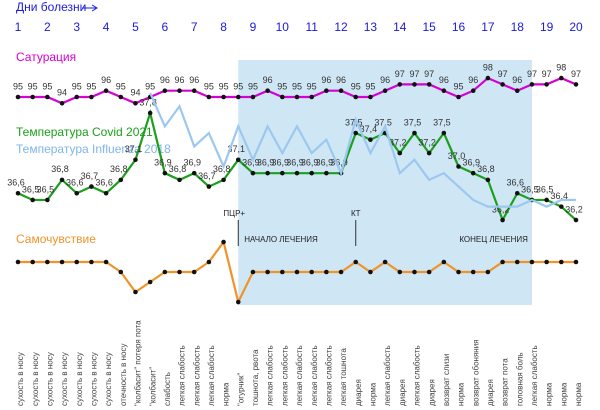 The image size is (600, 410). I want to click on annotation: НАЧАЛО ЛЕЧЕНИЯ, so click(281, 239).